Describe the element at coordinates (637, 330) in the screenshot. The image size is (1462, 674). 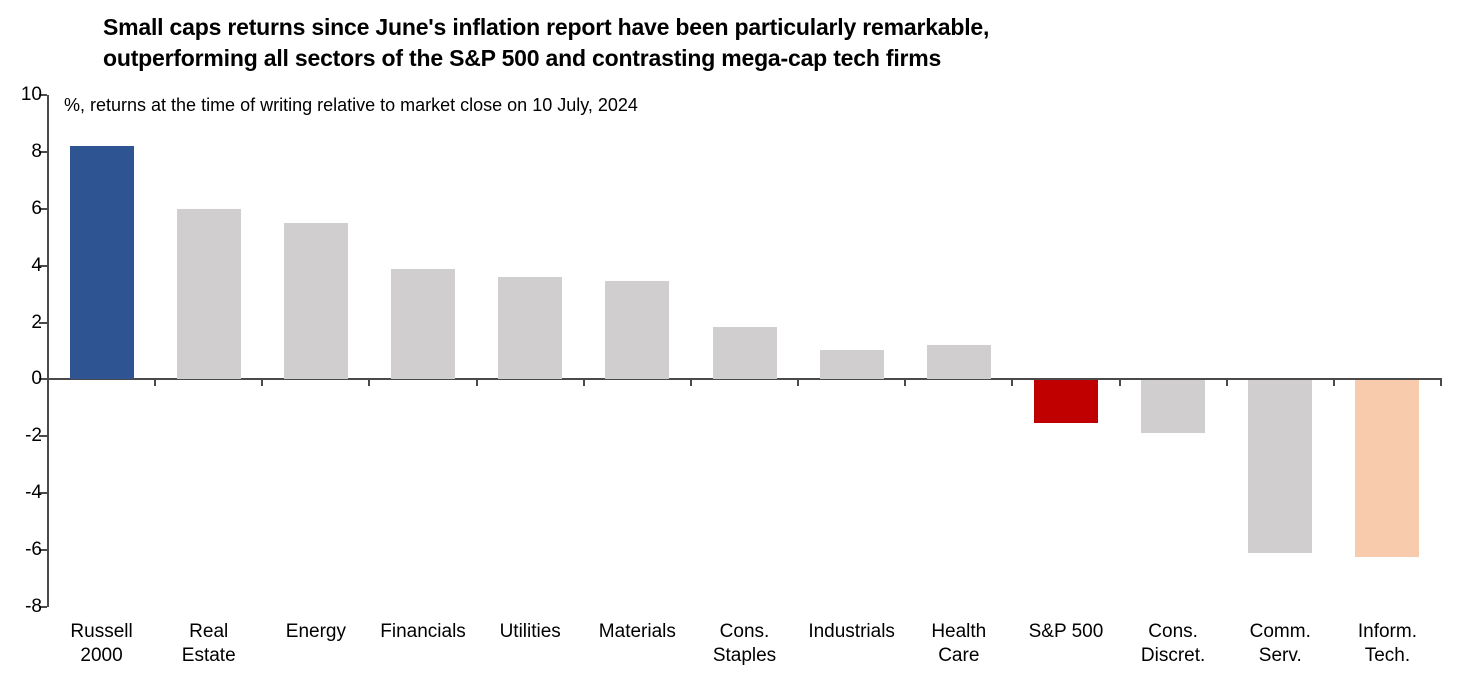
I see `bar-materials` at that location.